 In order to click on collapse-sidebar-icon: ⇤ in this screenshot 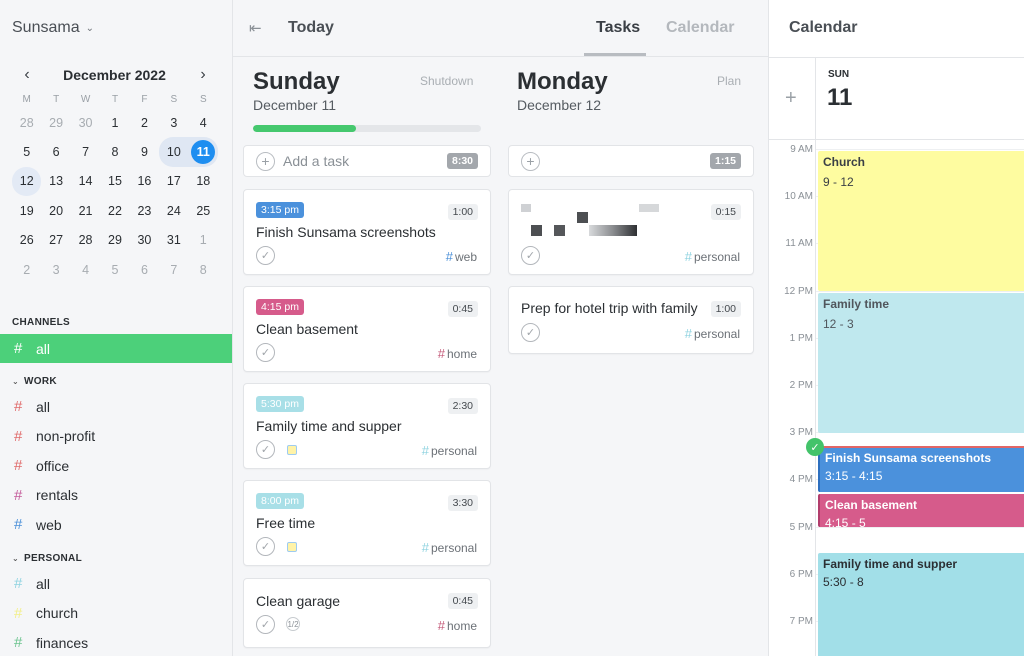, I will do `click(255, 28)`.